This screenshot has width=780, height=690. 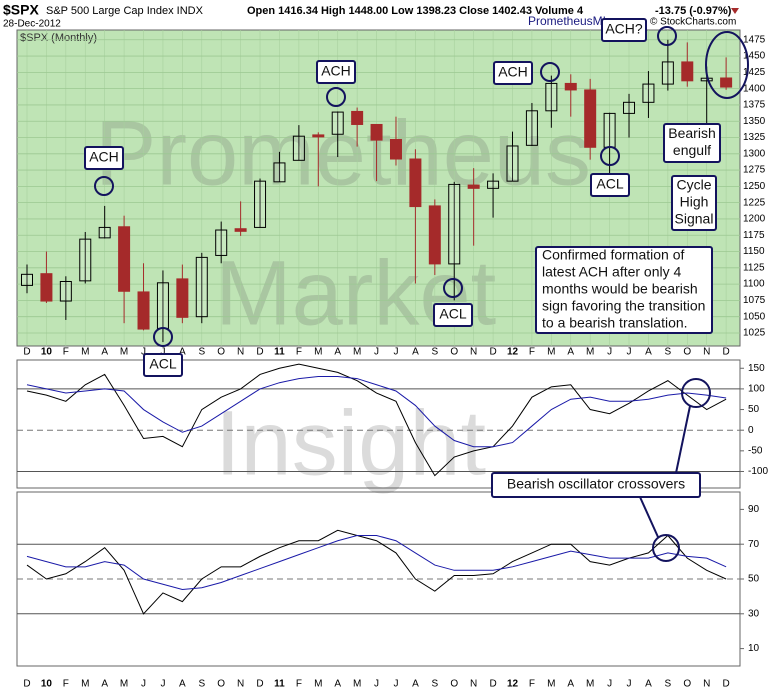 I want to click on annotation-text: Confirmed formation of, so click(x=613, y=255).